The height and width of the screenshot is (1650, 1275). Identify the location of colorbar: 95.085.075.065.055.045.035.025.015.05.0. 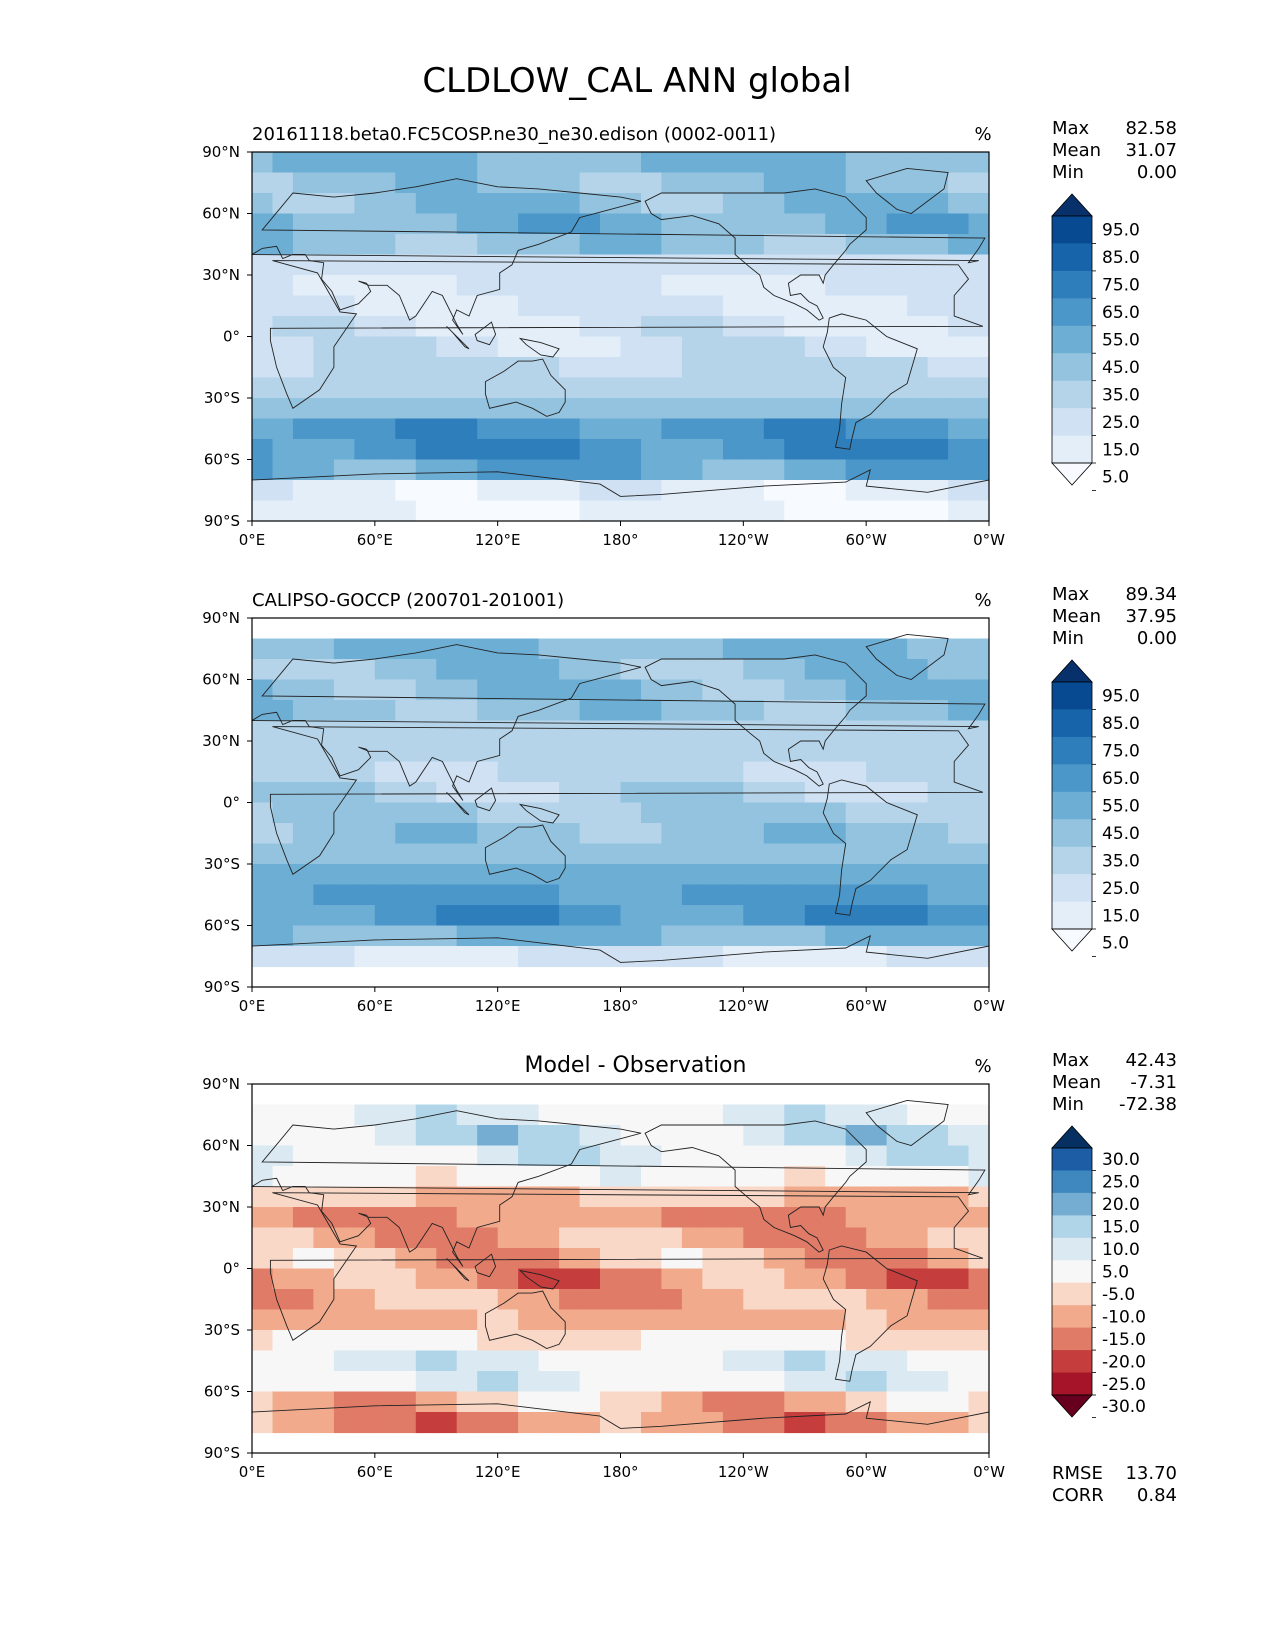
(1095, 342).